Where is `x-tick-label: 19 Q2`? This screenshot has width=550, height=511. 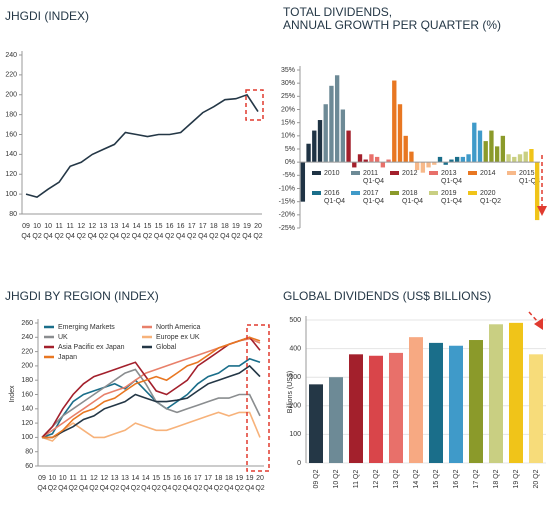
x-tick-label: 19 Q2 is located at coordinates (239, 483).